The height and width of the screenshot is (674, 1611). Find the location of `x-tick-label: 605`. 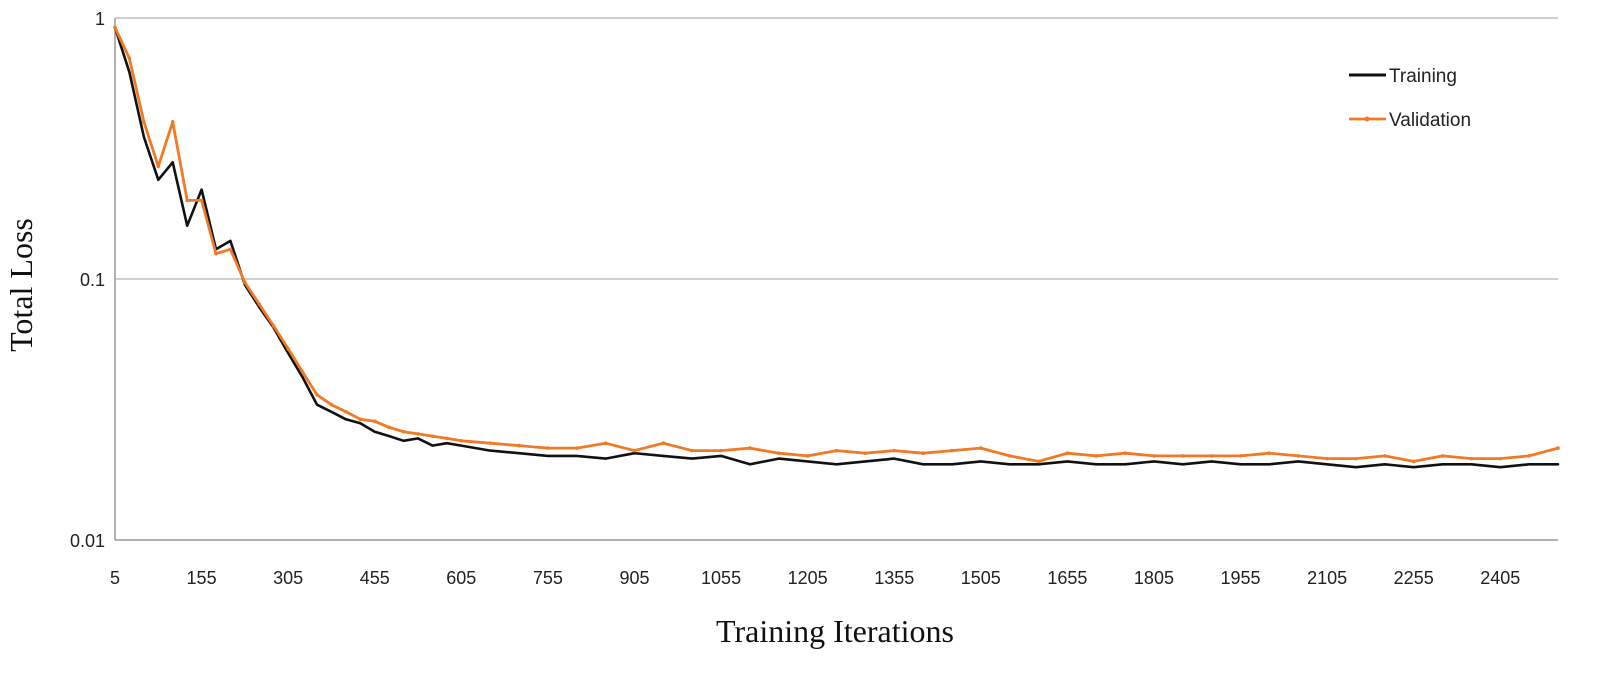

x-tick-label: 605 is located at coordinates (461, 578).